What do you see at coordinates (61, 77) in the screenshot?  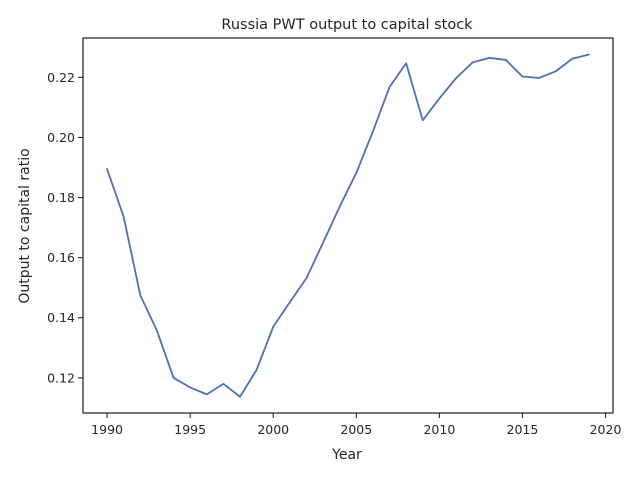 I see `y-tick-label: 0.22` at bounding box center [61, 77].